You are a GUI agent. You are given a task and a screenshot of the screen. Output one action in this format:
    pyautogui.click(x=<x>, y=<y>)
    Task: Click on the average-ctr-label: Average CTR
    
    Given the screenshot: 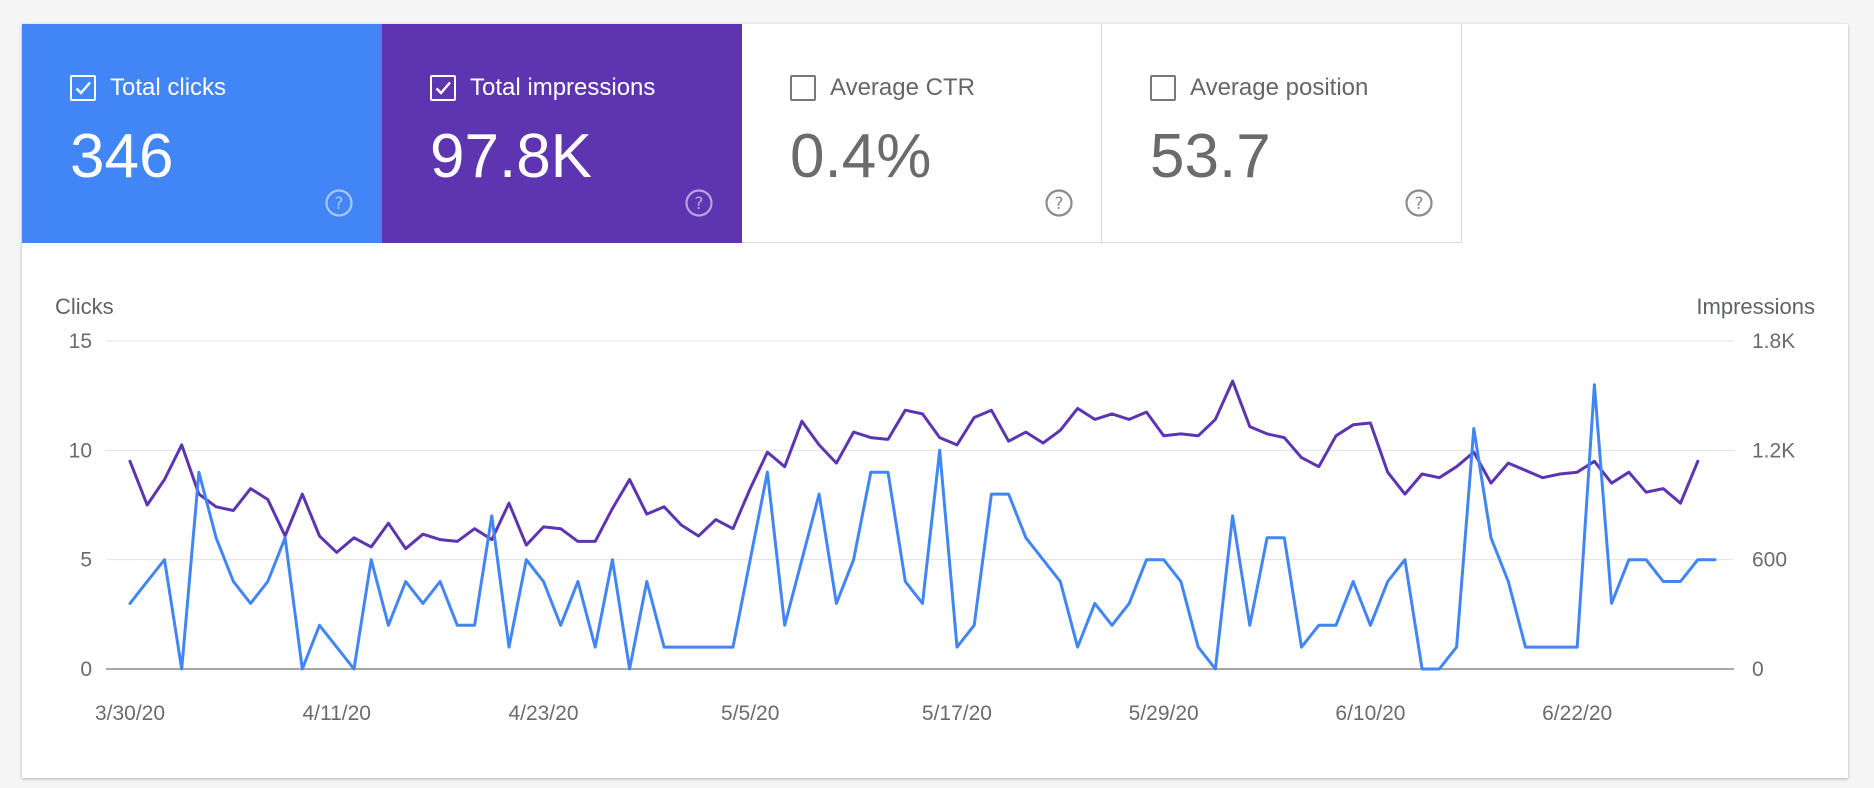 What is the action you would take?
    pyautogui.click(x=902, y=87)
    